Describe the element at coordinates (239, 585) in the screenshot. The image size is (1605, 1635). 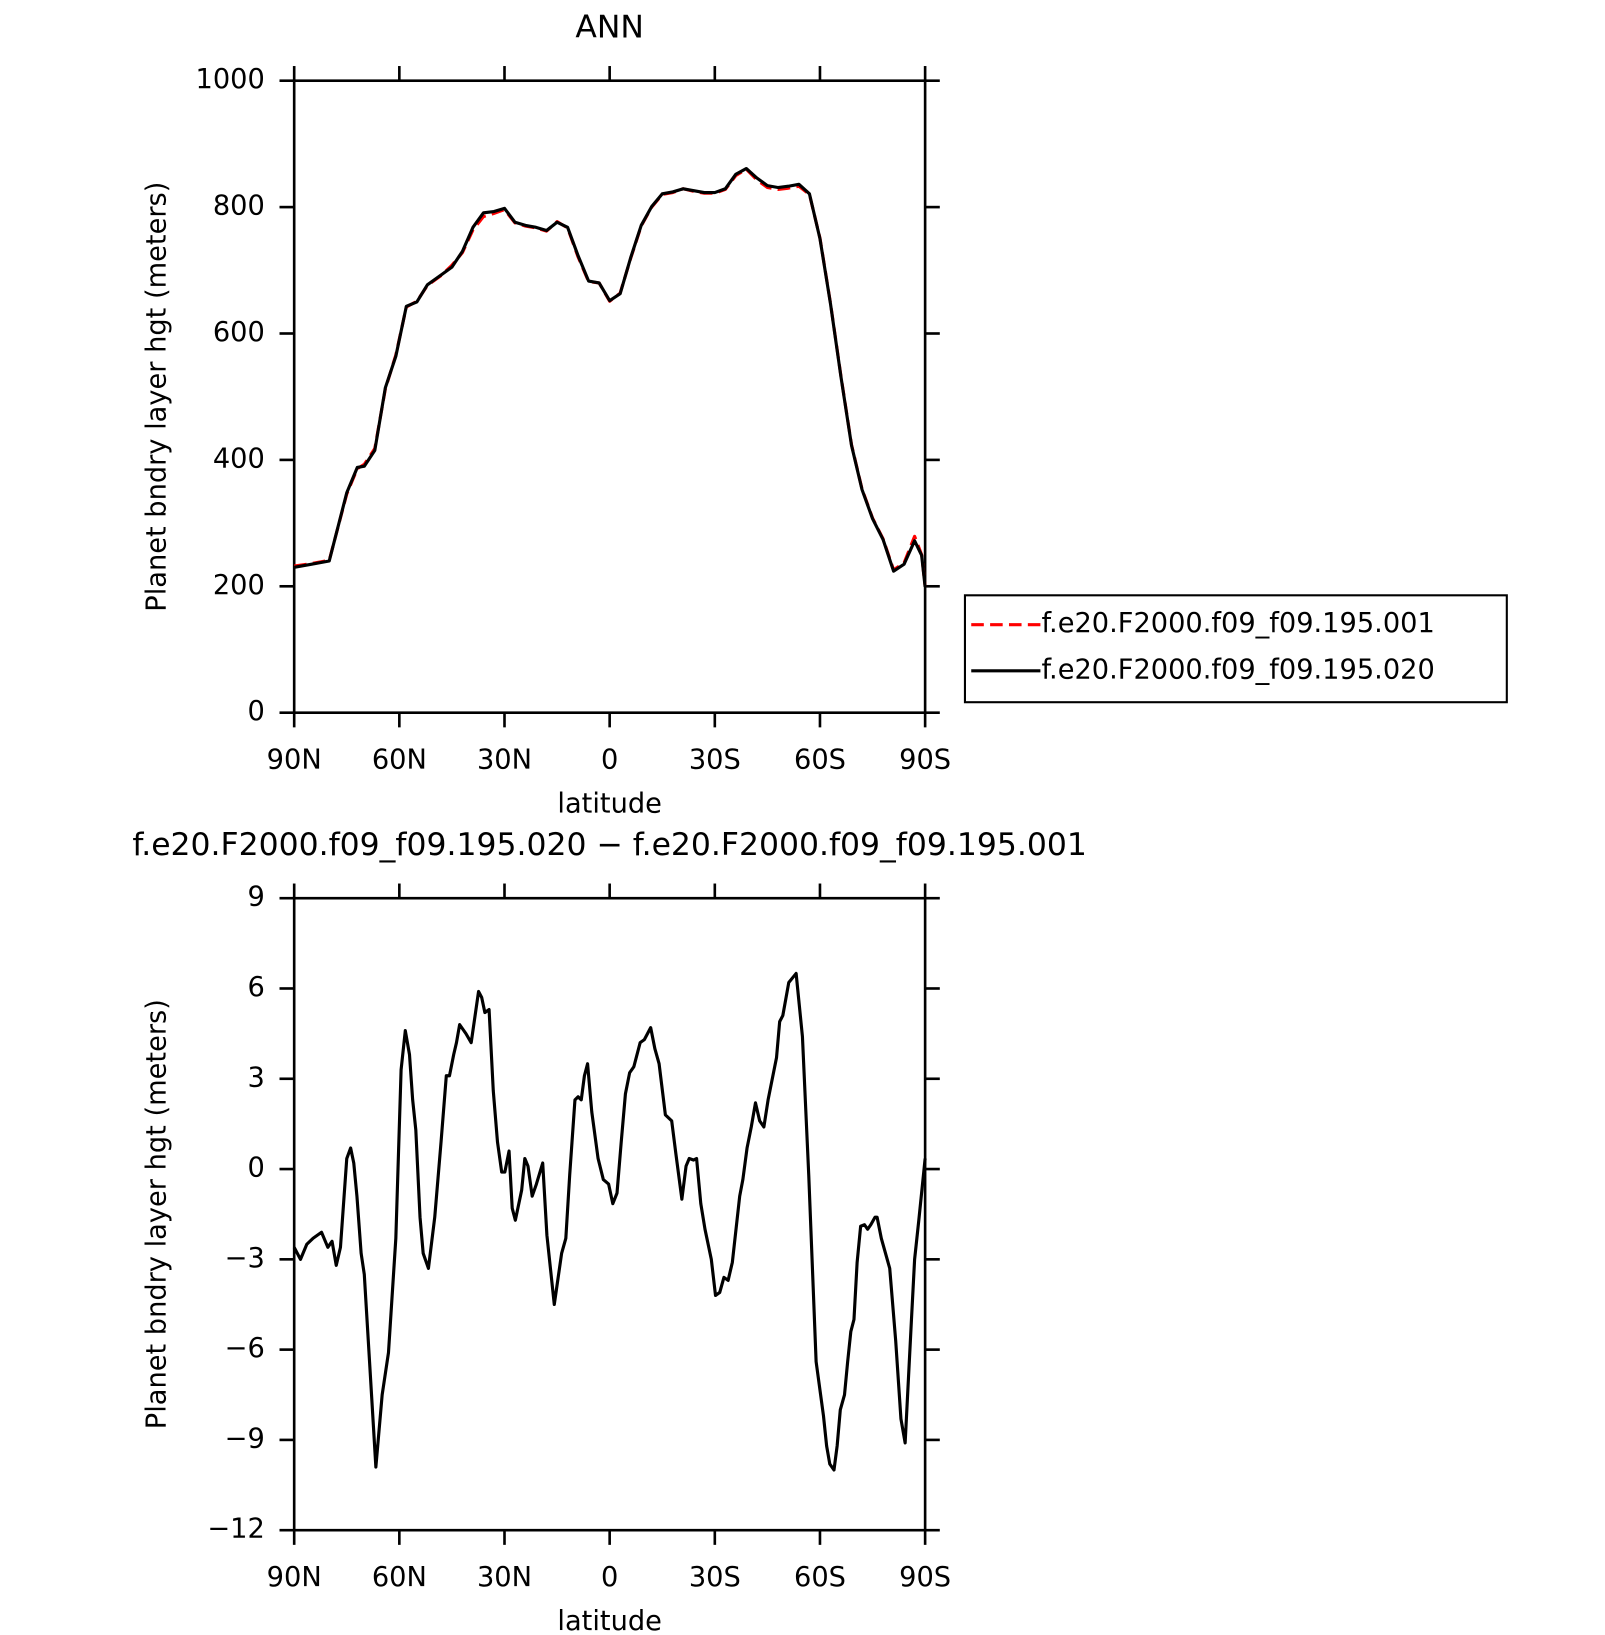
I see `y-tick-label: 200` at that location.